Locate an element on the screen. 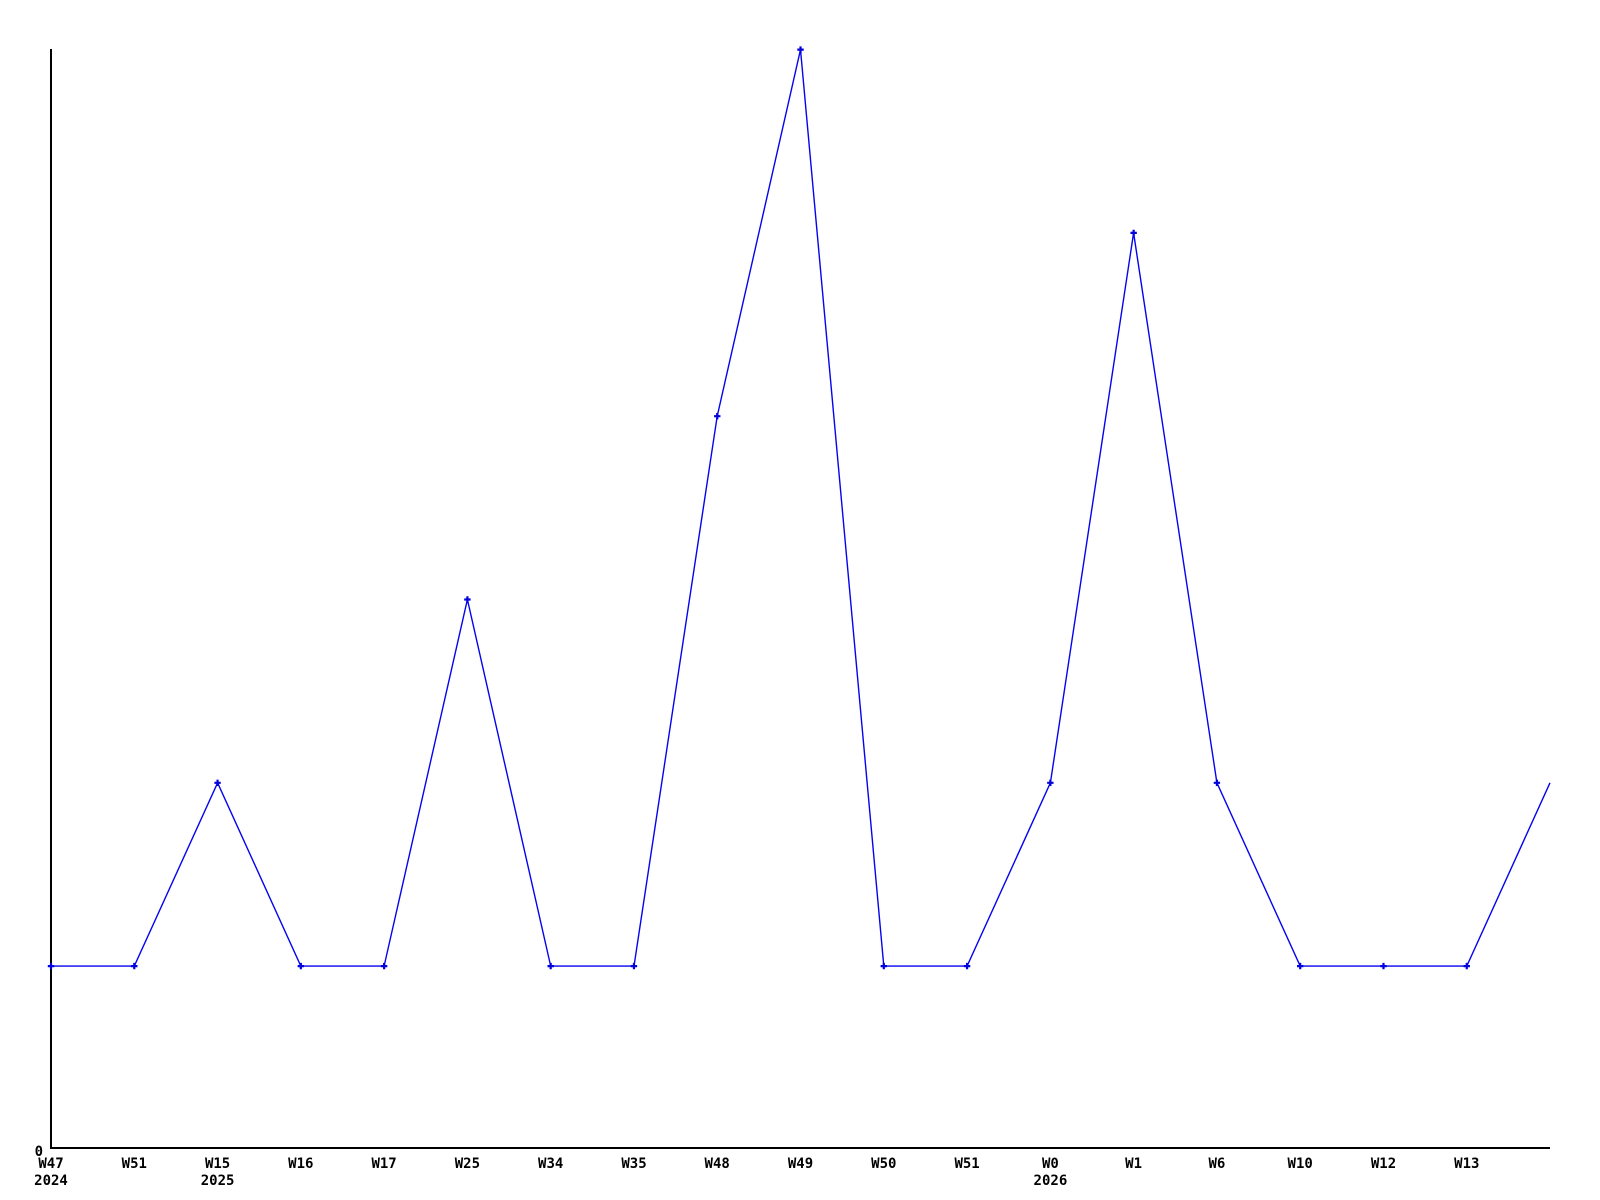 The height and width of the screenshot is (1200, 1600). y-tick-label: 0 is located at coordinates (39, 1152).